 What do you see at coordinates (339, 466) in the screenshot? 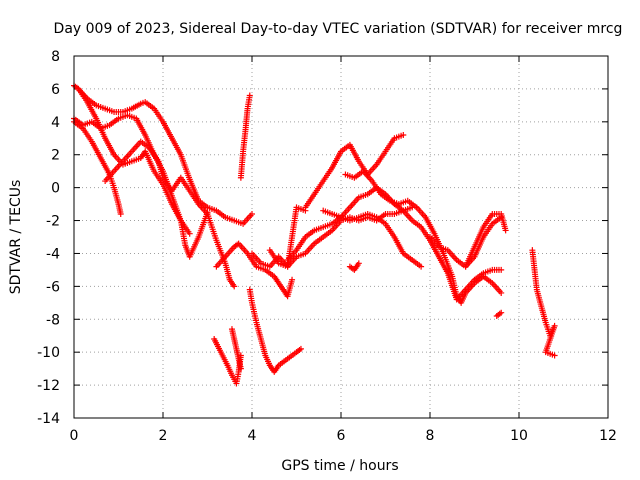
I see `x-axis-label: GPS time / hours` at bounding box center [339, 466].